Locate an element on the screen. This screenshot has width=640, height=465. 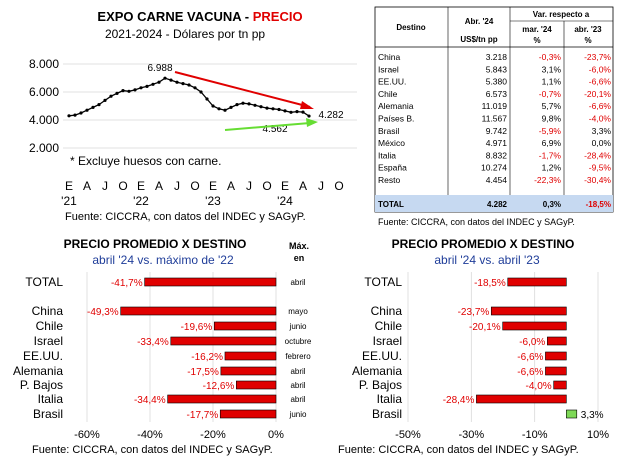
table-cell-abr23: -23,7% is located at coordinates (597, 57).